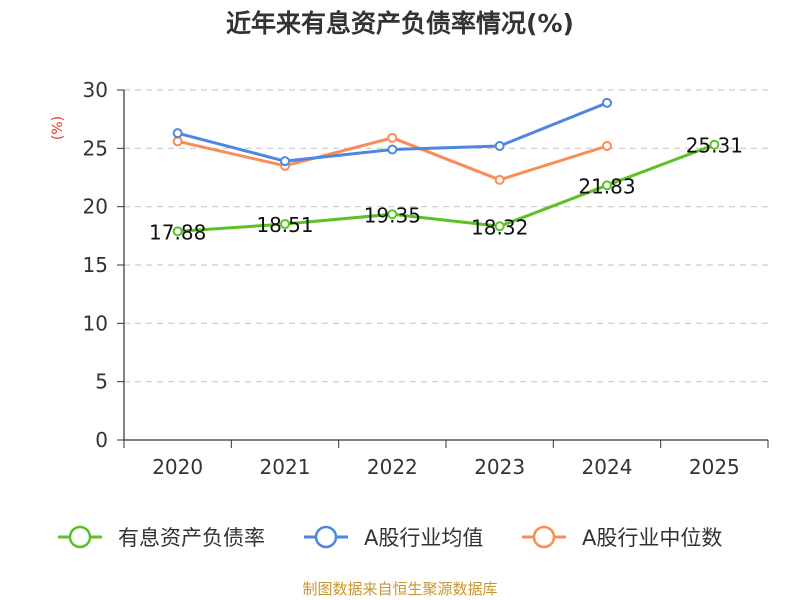  I want to click on y-axis-unit-label: (%), so click(58, 128).